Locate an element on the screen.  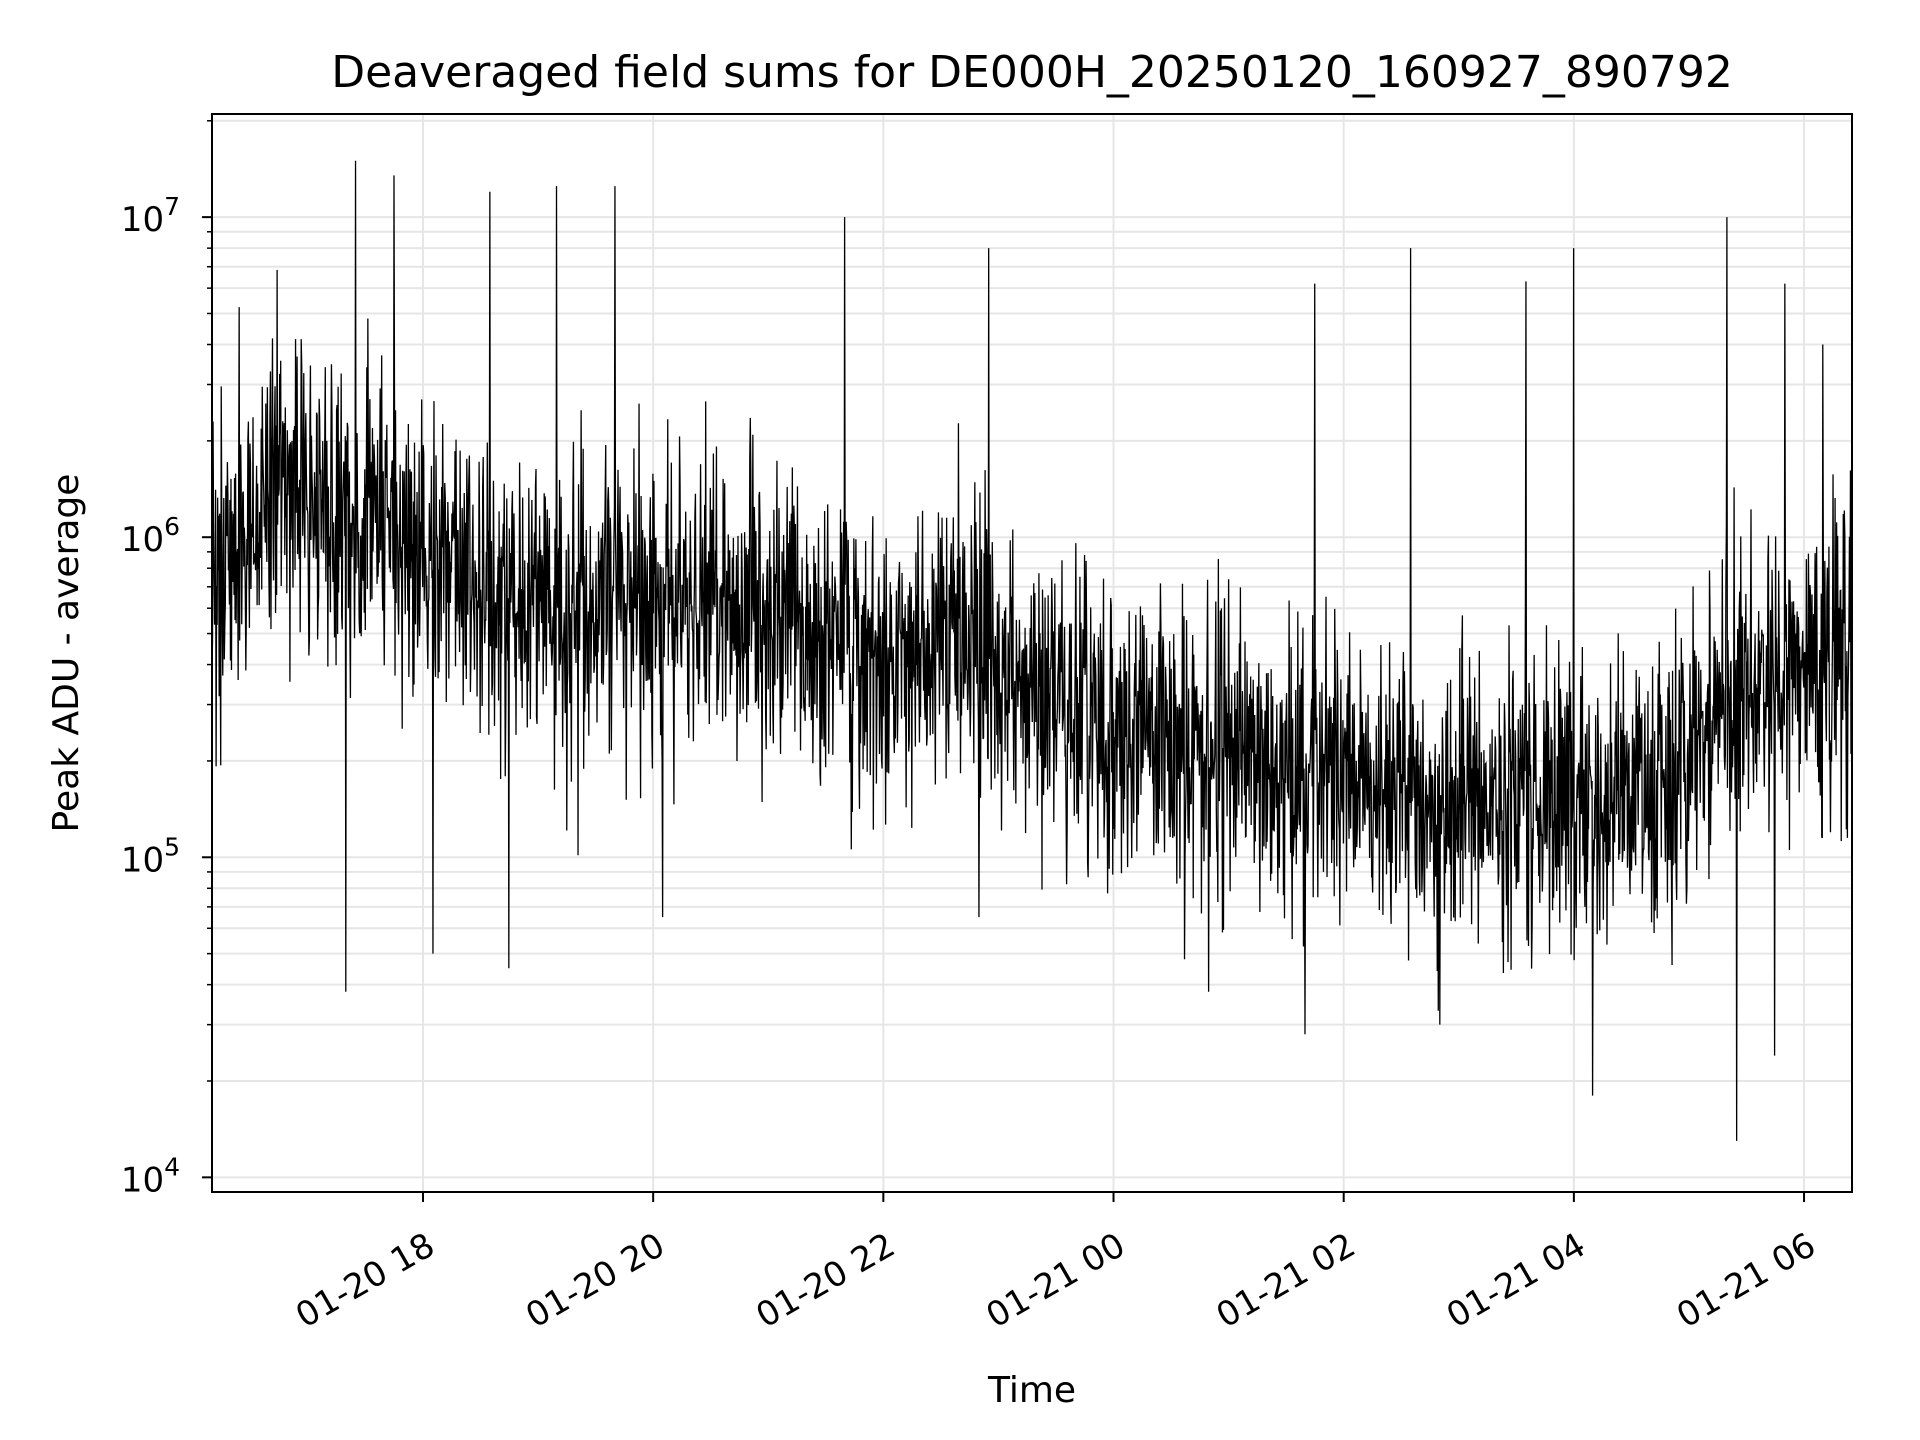
y-tick-label: 10⁷ is located at coordinates (150, 216).